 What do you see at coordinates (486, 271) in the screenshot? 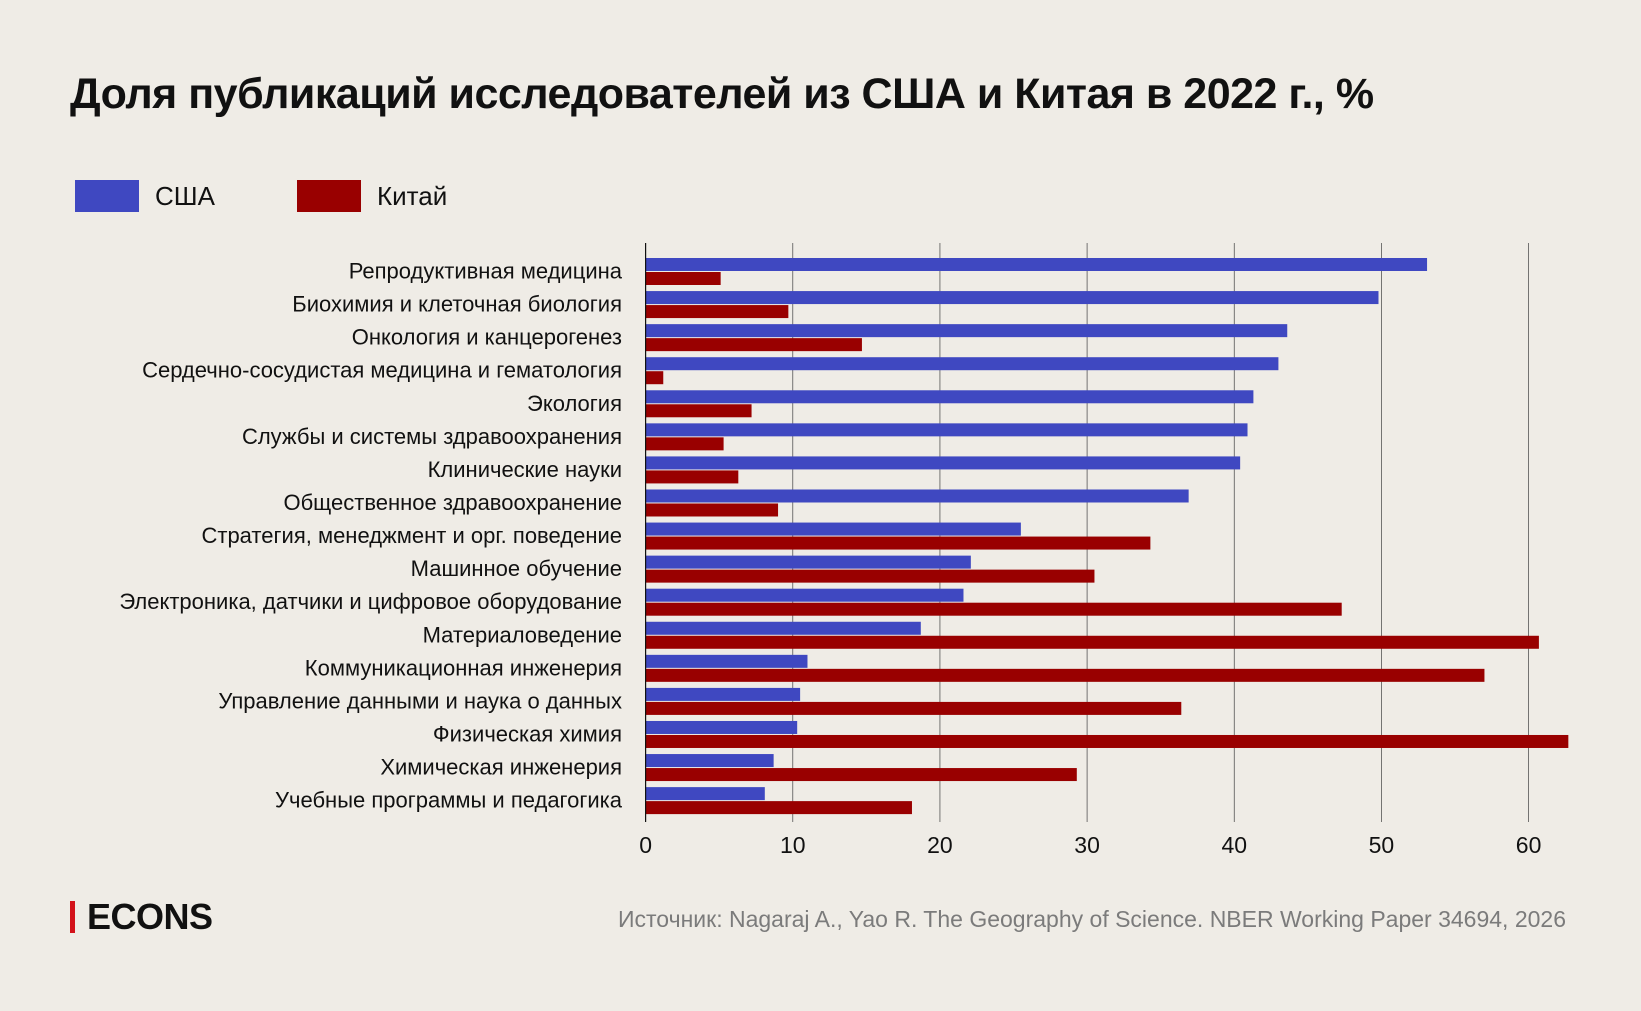
I see `category-label: Репродуктивная медицина` at bounding box center [486, 271].